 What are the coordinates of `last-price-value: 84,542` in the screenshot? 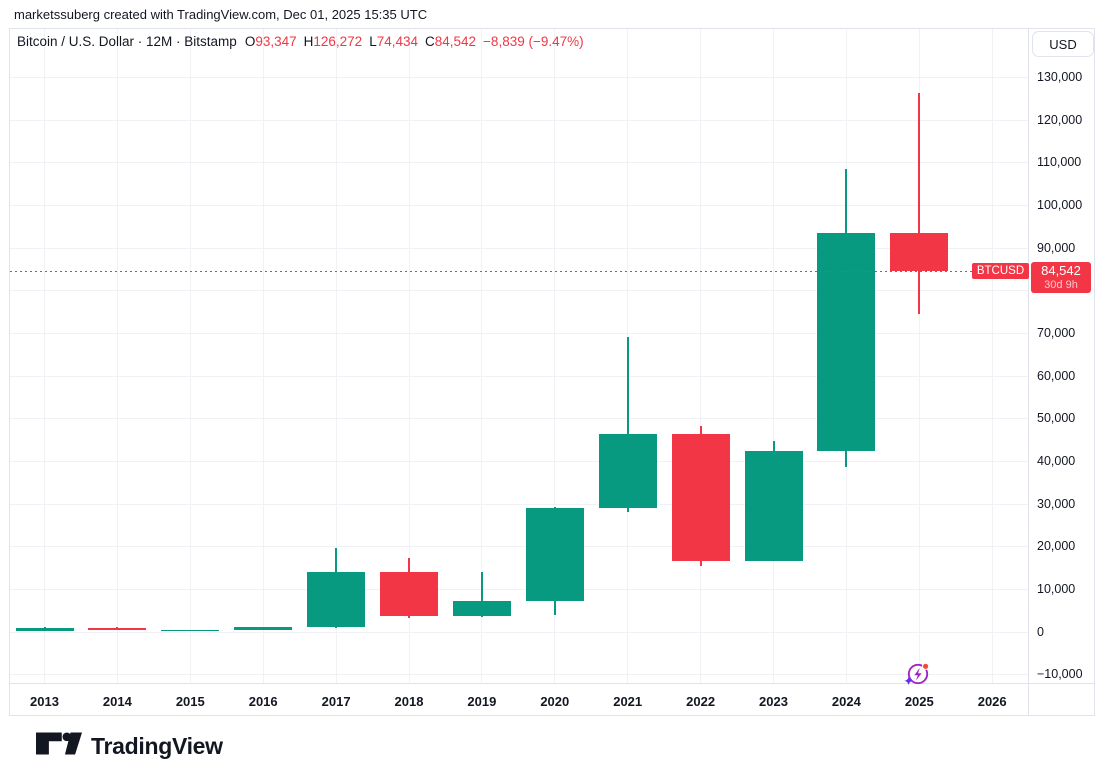 It's located at (1061, 270).